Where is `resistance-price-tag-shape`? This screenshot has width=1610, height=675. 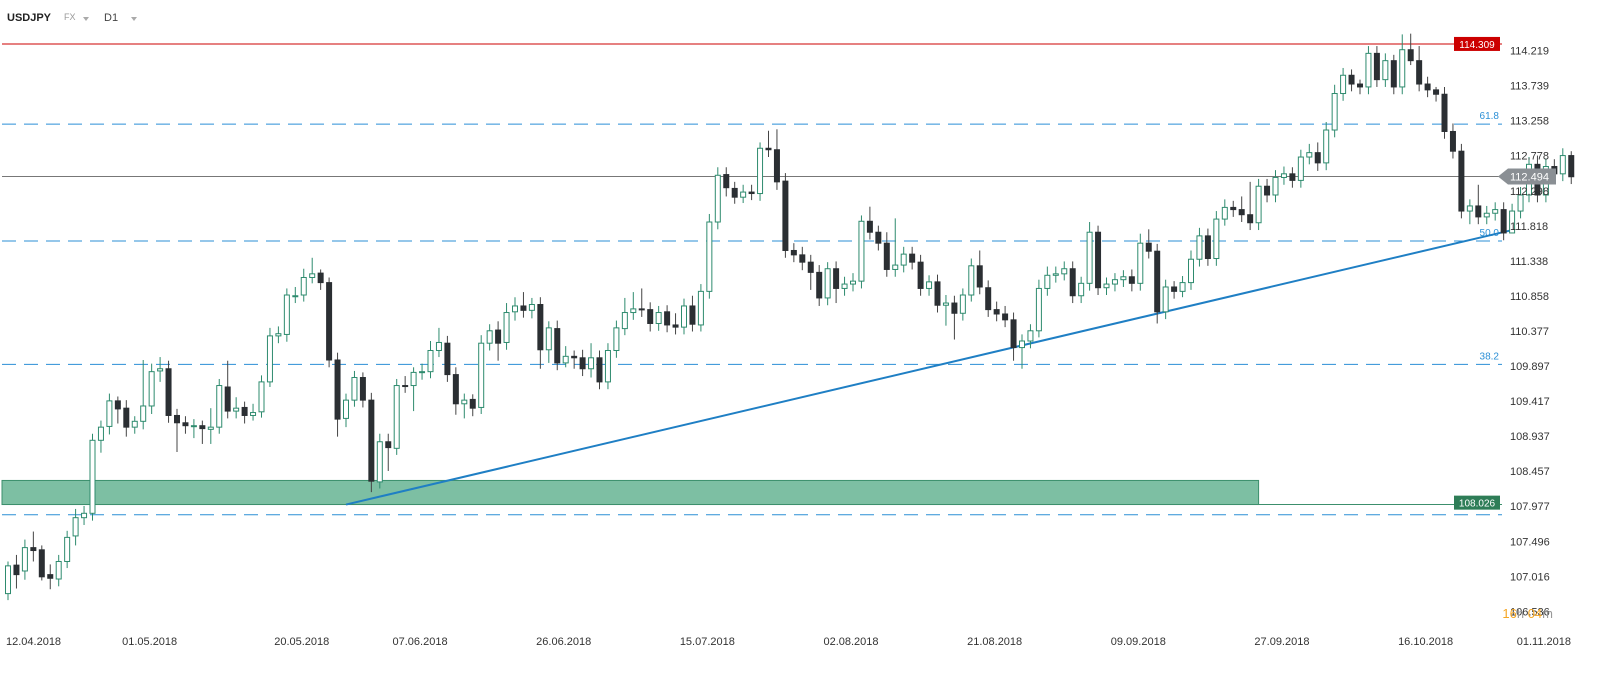
resistance-price-tag-shape is located at coordinates (1477, 43).